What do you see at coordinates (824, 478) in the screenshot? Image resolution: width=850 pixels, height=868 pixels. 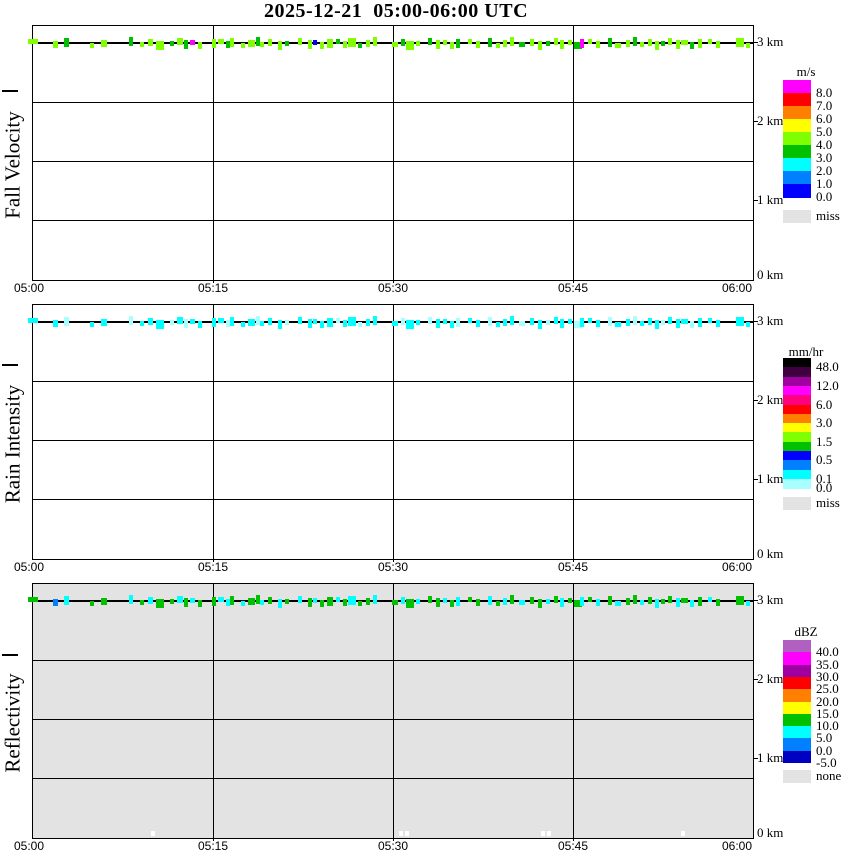 I see `colorbar-label: 0.1` at bounding box center [824, 478].